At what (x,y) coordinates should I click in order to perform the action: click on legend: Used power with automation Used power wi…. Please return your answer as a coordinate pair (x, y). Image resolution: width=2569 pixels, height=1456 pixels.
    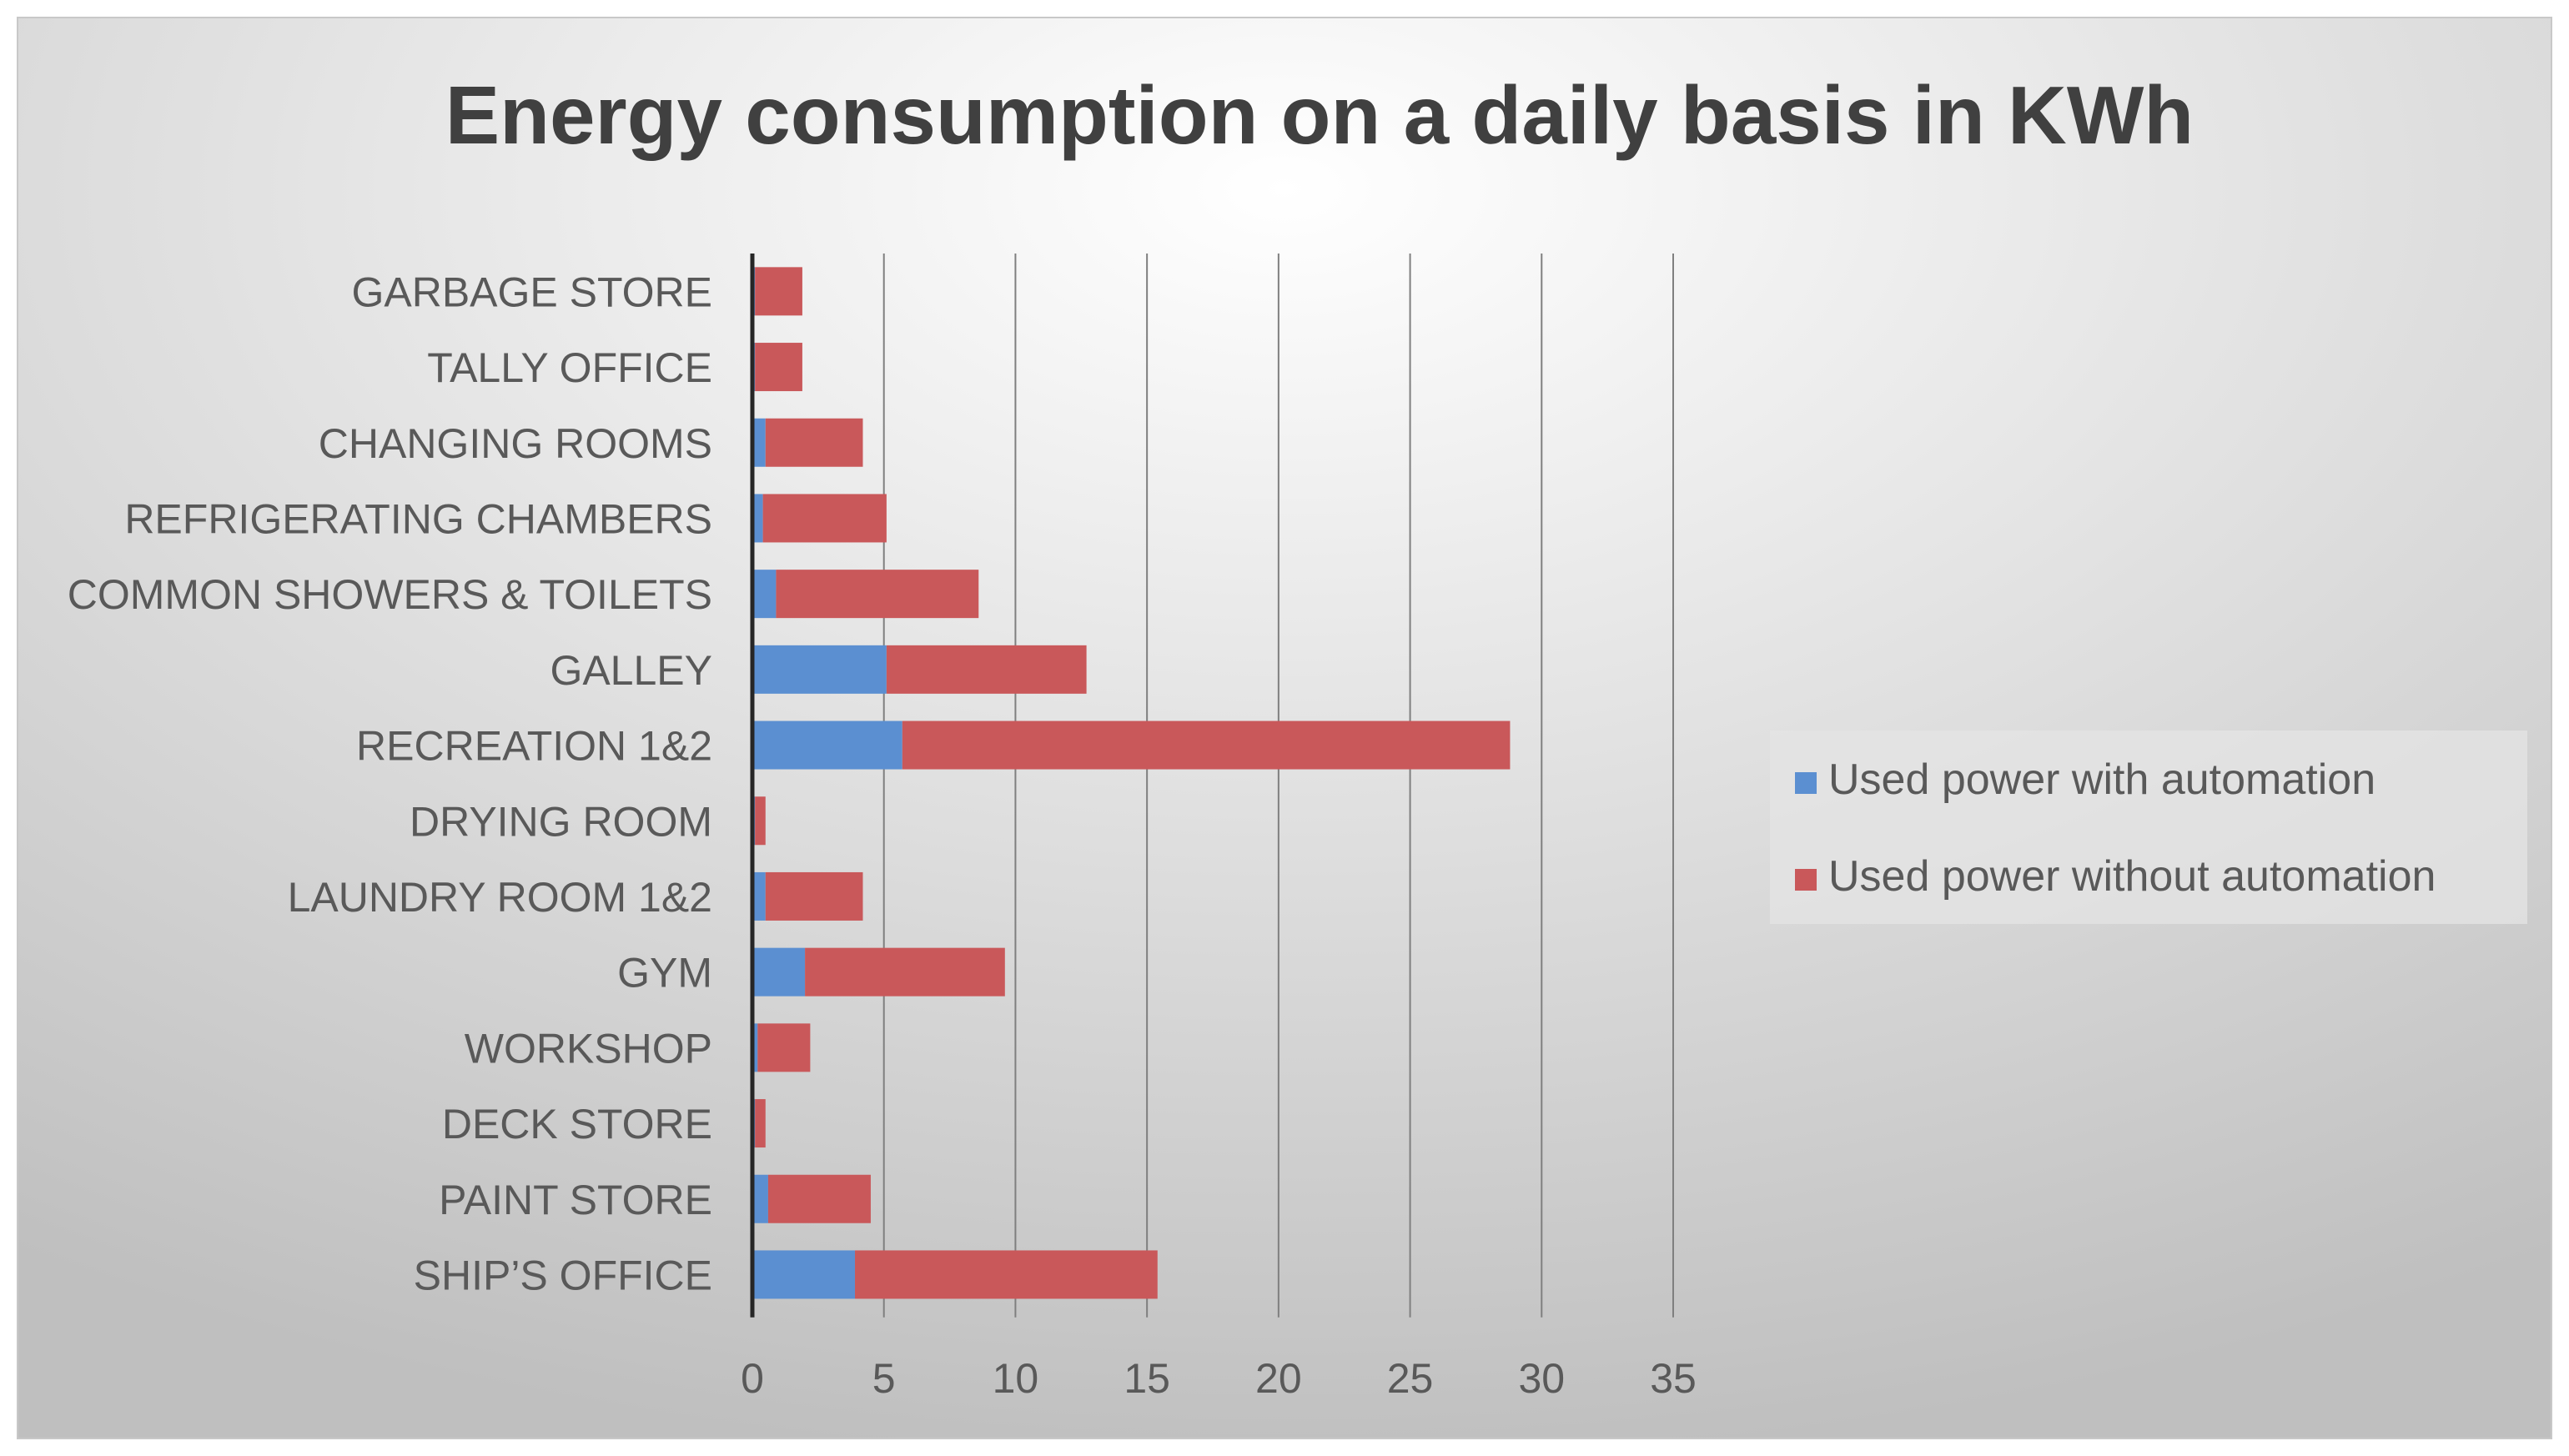
    Looking at the image, I should click on (2148, 827).